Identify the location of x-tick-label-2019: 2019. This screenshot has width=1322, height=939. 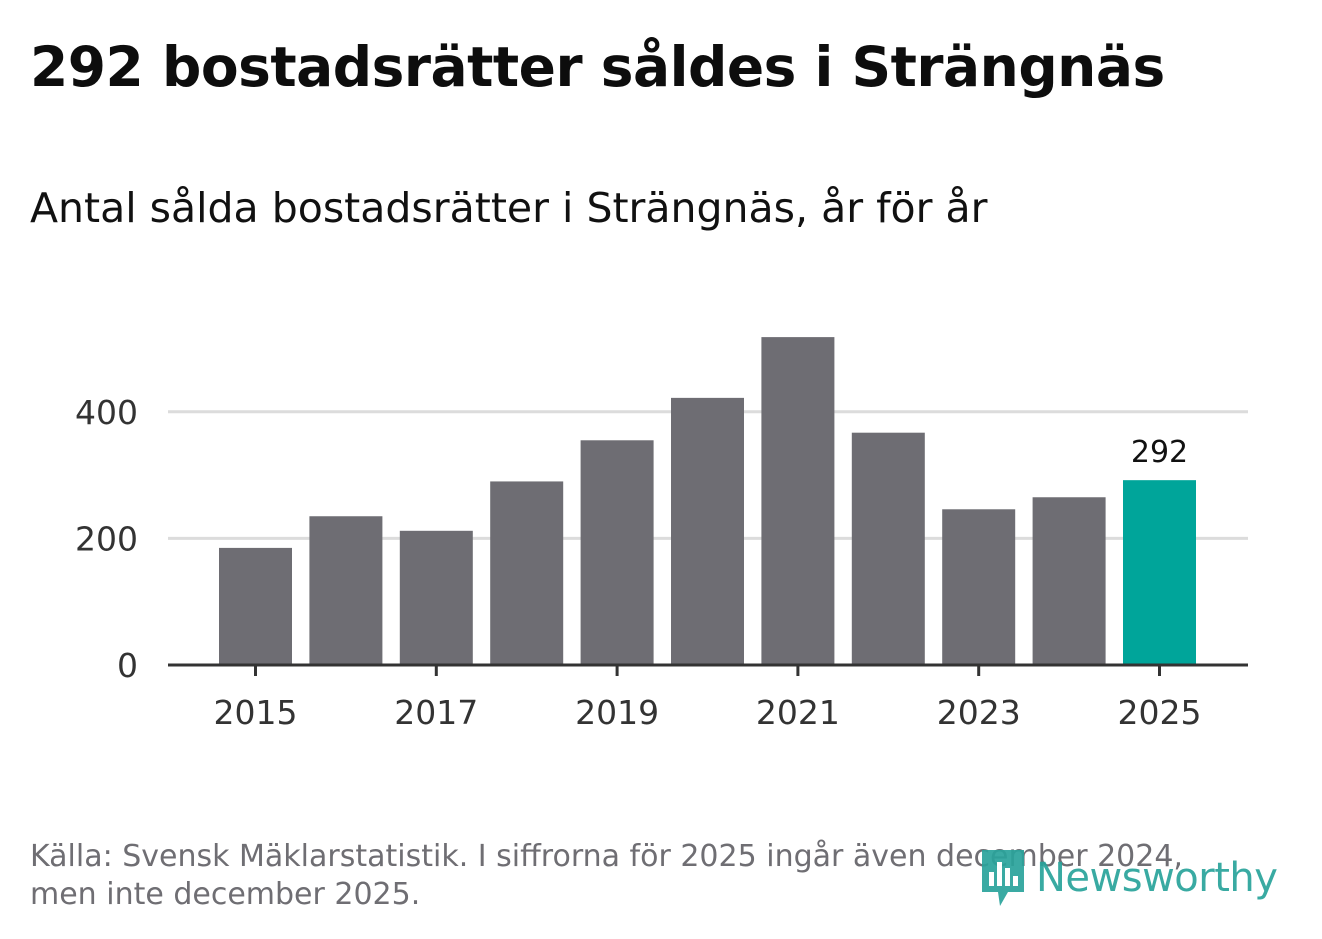
(617, 712).